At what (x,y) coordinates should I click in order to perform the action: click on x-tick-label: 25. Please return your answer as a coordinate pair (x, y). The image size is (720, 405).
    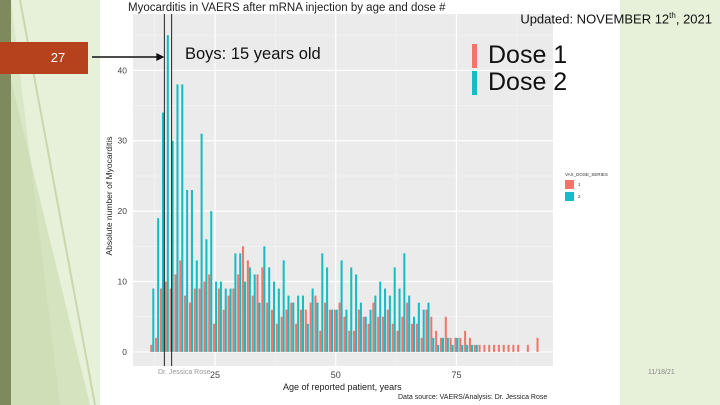
    Looking at the image, I should click on (215, 375).